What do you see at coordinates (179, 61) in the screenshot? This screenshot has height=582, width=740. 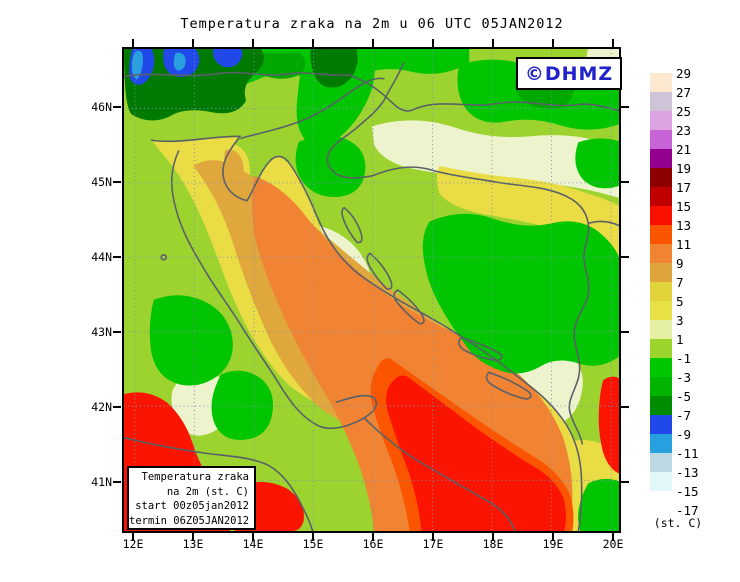 I see `lightblue-region-alps-b` at bounding box center [179, 61].